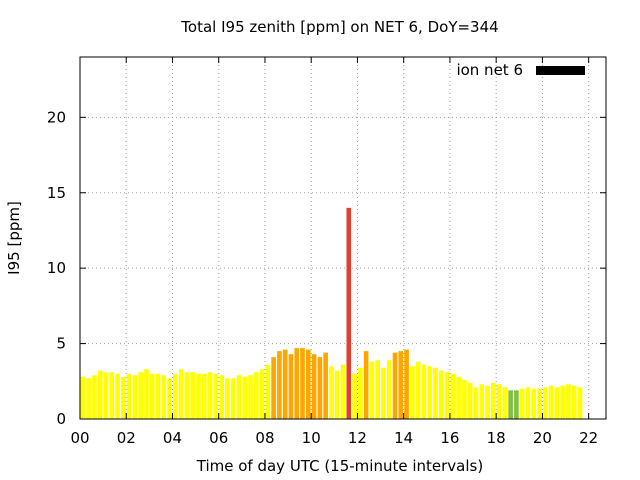 This screenshot has width=640, height=480. Describe the element at coordinates (79, 438) in the screenshot. I see `x-tick-label: 00` at that location.